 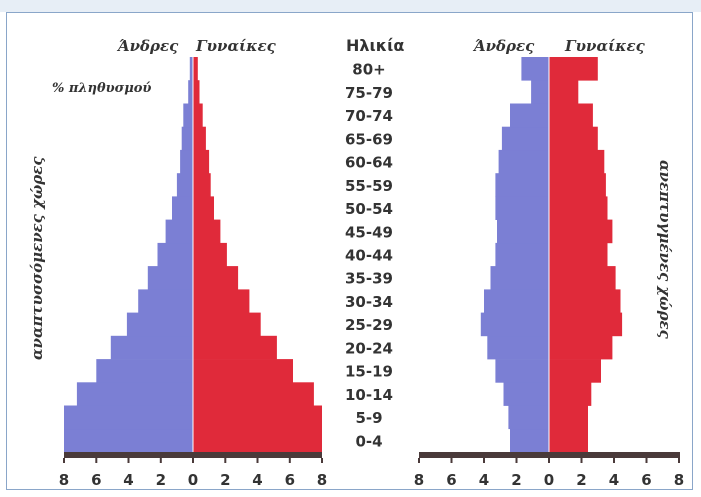 I want to click on bar-men-30-34-chart1, so click(x=516, y=301).